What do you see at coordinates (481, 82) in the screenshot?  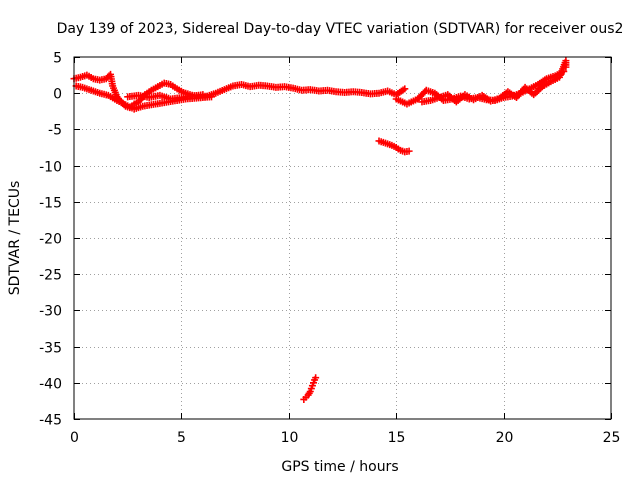 I see `series-late-track` at bounding box center [481, 82].